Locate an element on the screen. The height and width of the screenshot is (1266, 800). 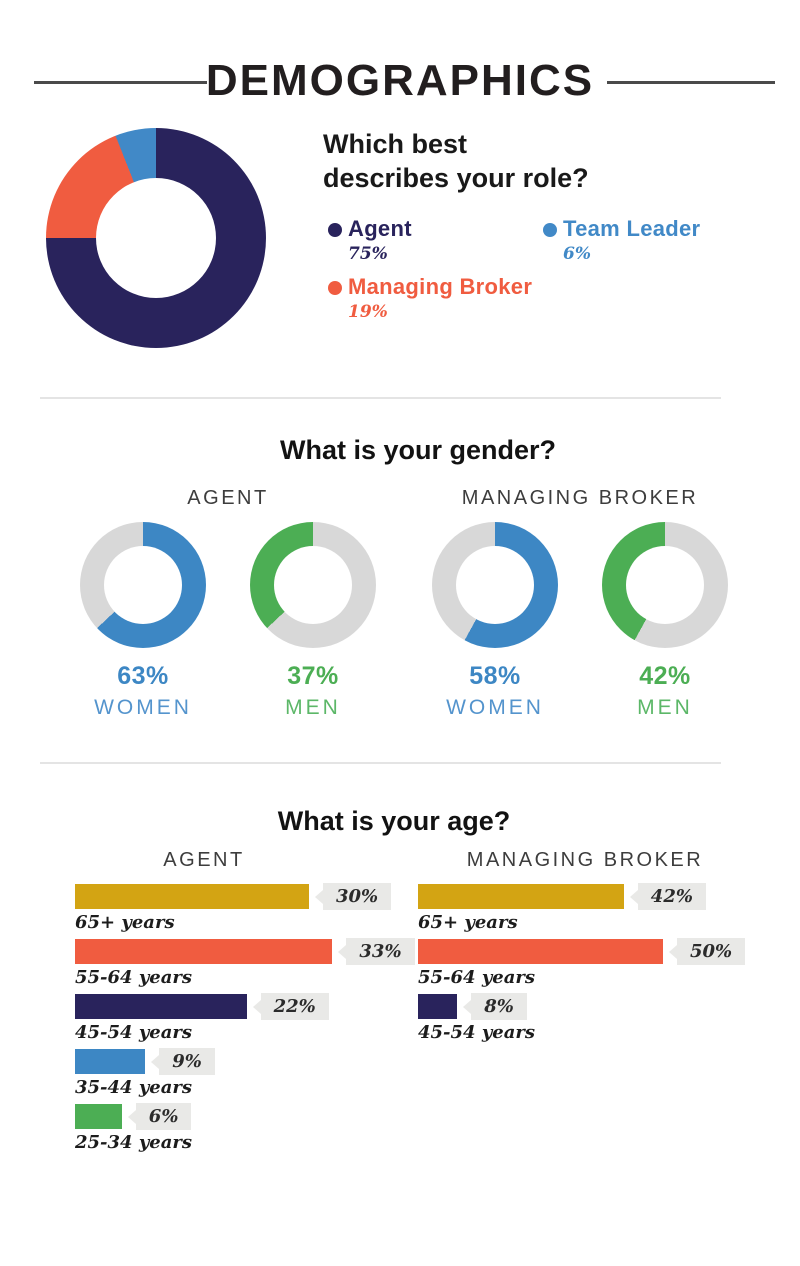
bar-row: 8% 45-54 years is located at coordinates (603, 1018).